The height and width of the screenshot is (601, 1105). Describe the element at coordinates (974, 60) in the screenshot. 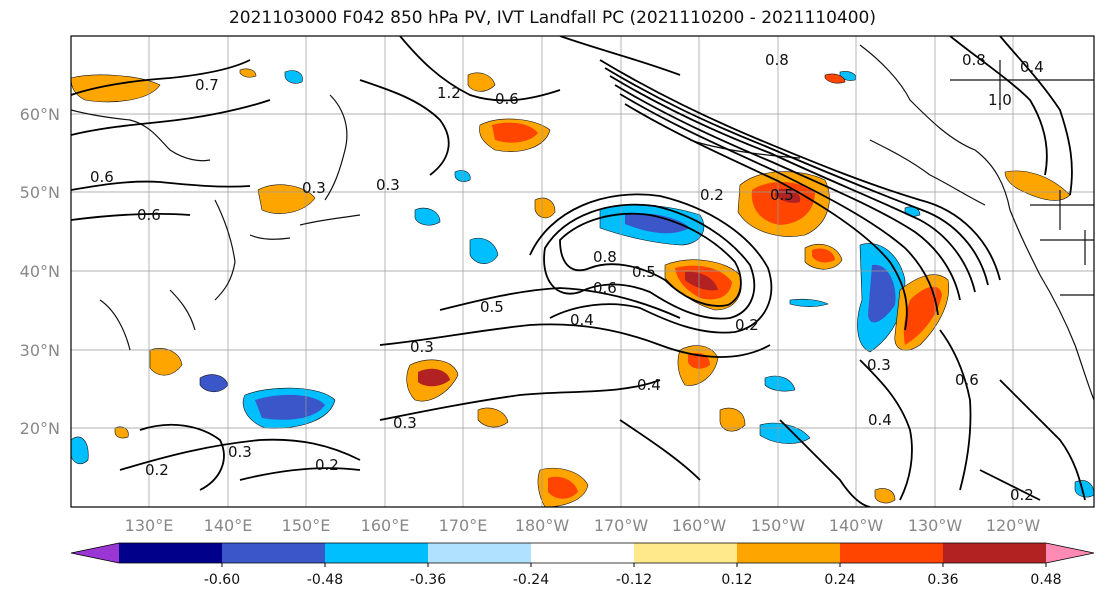

I see `contour-label-0.8c: 0.8` at that location.